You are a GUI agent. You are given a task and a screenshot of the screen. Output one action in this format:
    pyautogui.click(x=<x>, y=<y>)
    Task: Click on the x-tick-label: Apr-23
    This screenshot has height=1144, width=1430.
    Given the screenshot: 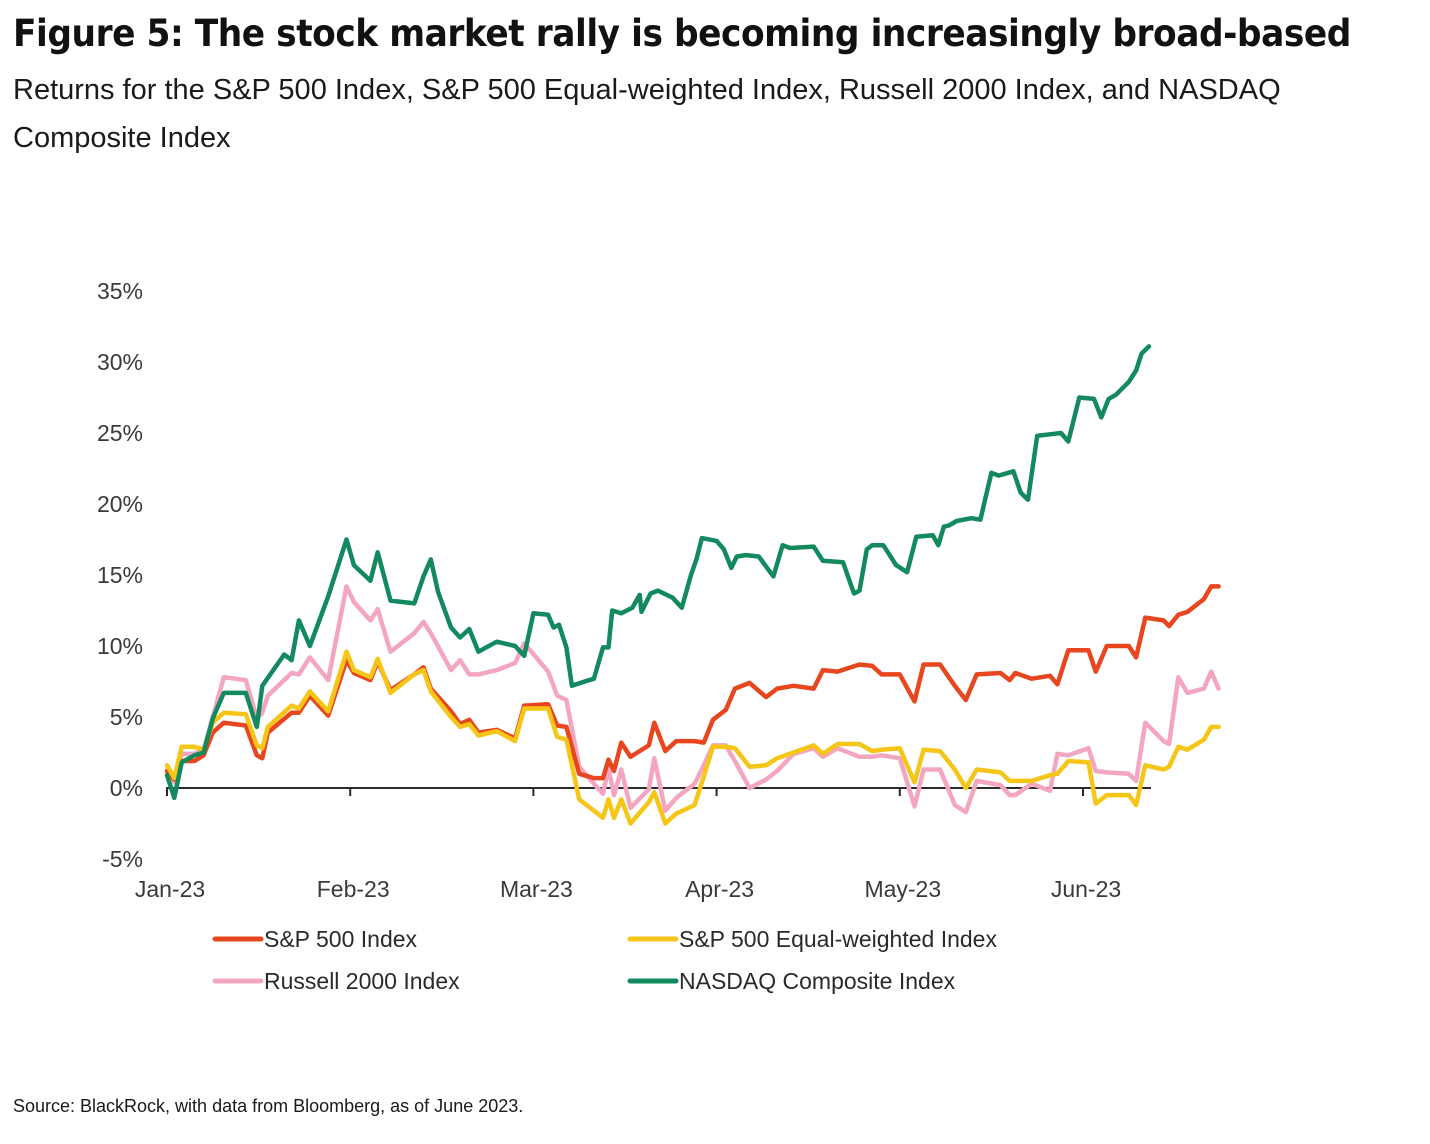 What is the action you would take?
    pyautogui.click(x=719, y=889)
    